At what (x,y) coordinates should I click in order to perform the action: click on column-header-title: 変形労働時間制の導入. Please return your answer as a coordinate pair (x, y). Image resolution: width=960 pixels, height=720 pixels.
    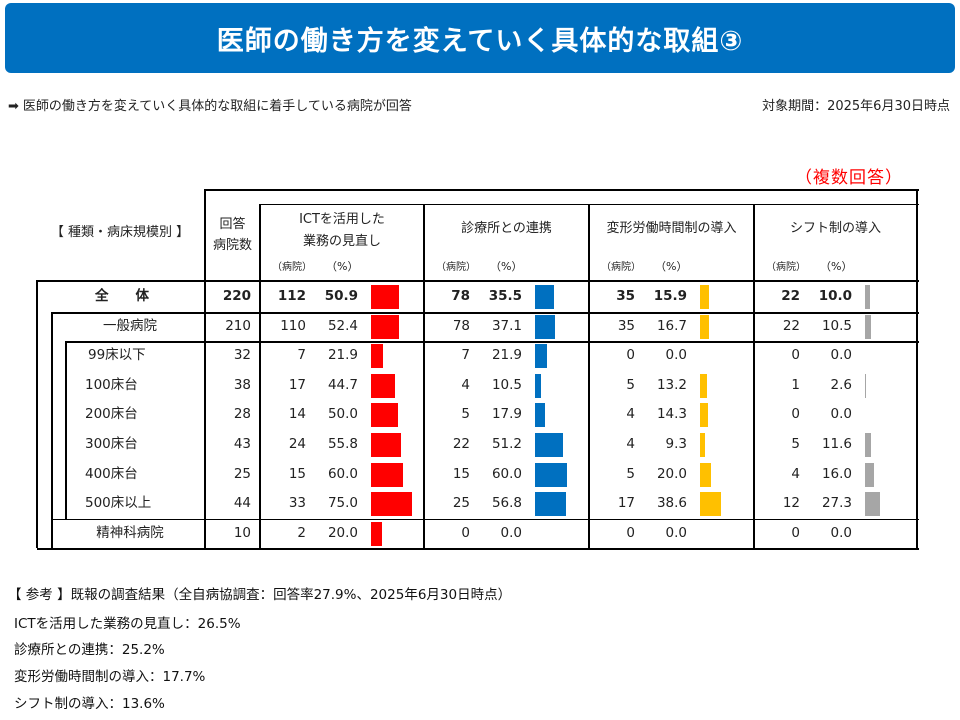
    Looking at the image, I should click on (671, 228).